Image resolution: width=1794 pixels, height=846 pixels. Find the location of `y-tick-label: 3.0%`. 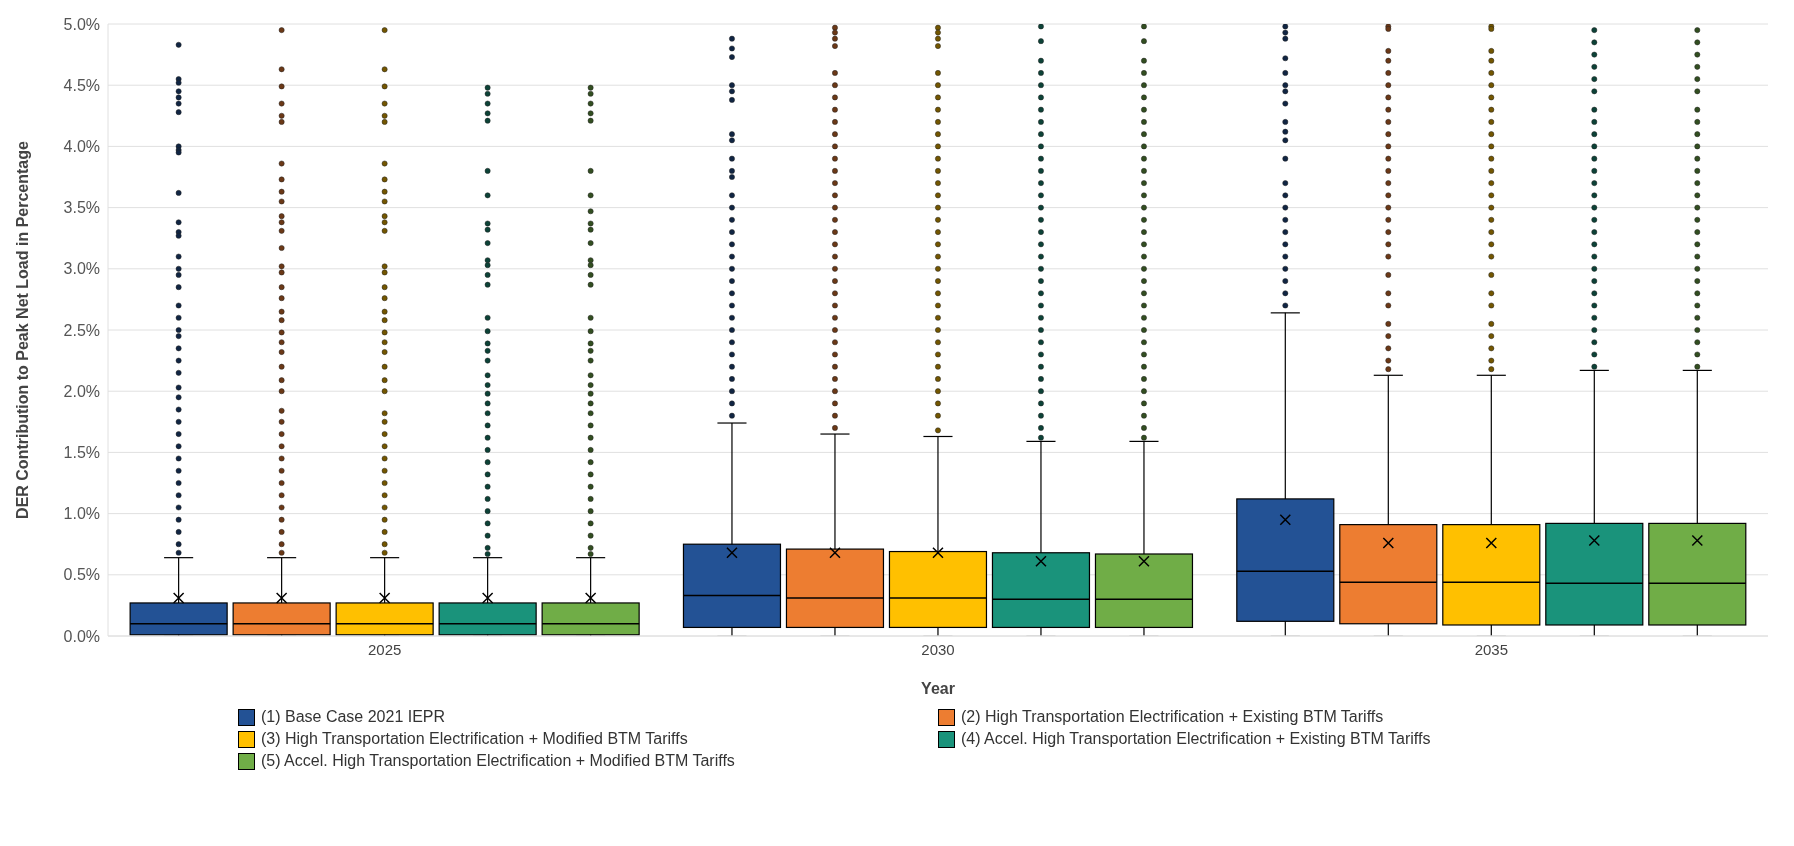

y-tick-label: 3.0% is located at coordinates (81, 269).